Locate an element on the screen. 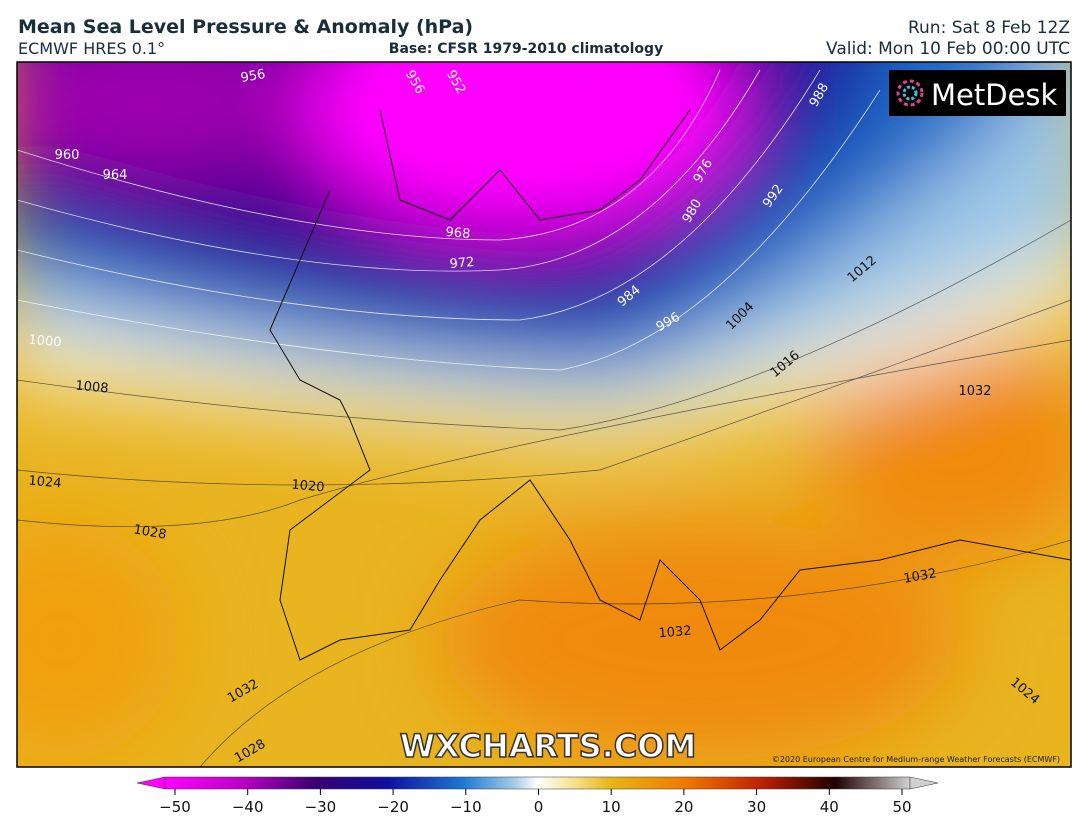 This screenshot has width=1088, height=833. contour-label: 956 is located at coordinates (253, 76).